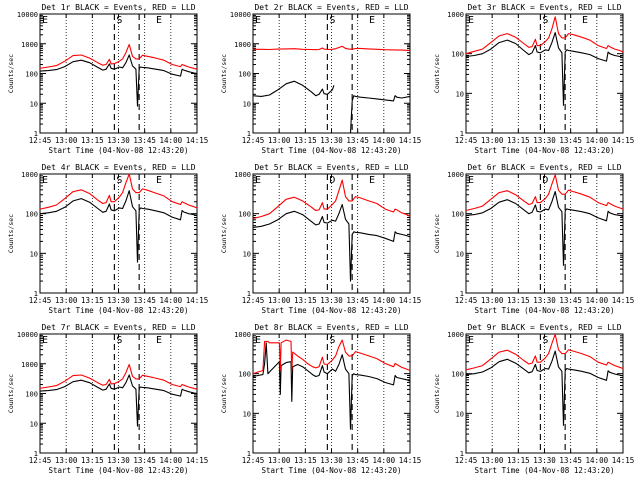 The width and height of the screenshot is (640, 480). What do you see at coordinates (544, 7) in the screenshot?
I see `panel-title: Det 3r BLACK = Events, RED = LLD` at bounding box center [544, 7].